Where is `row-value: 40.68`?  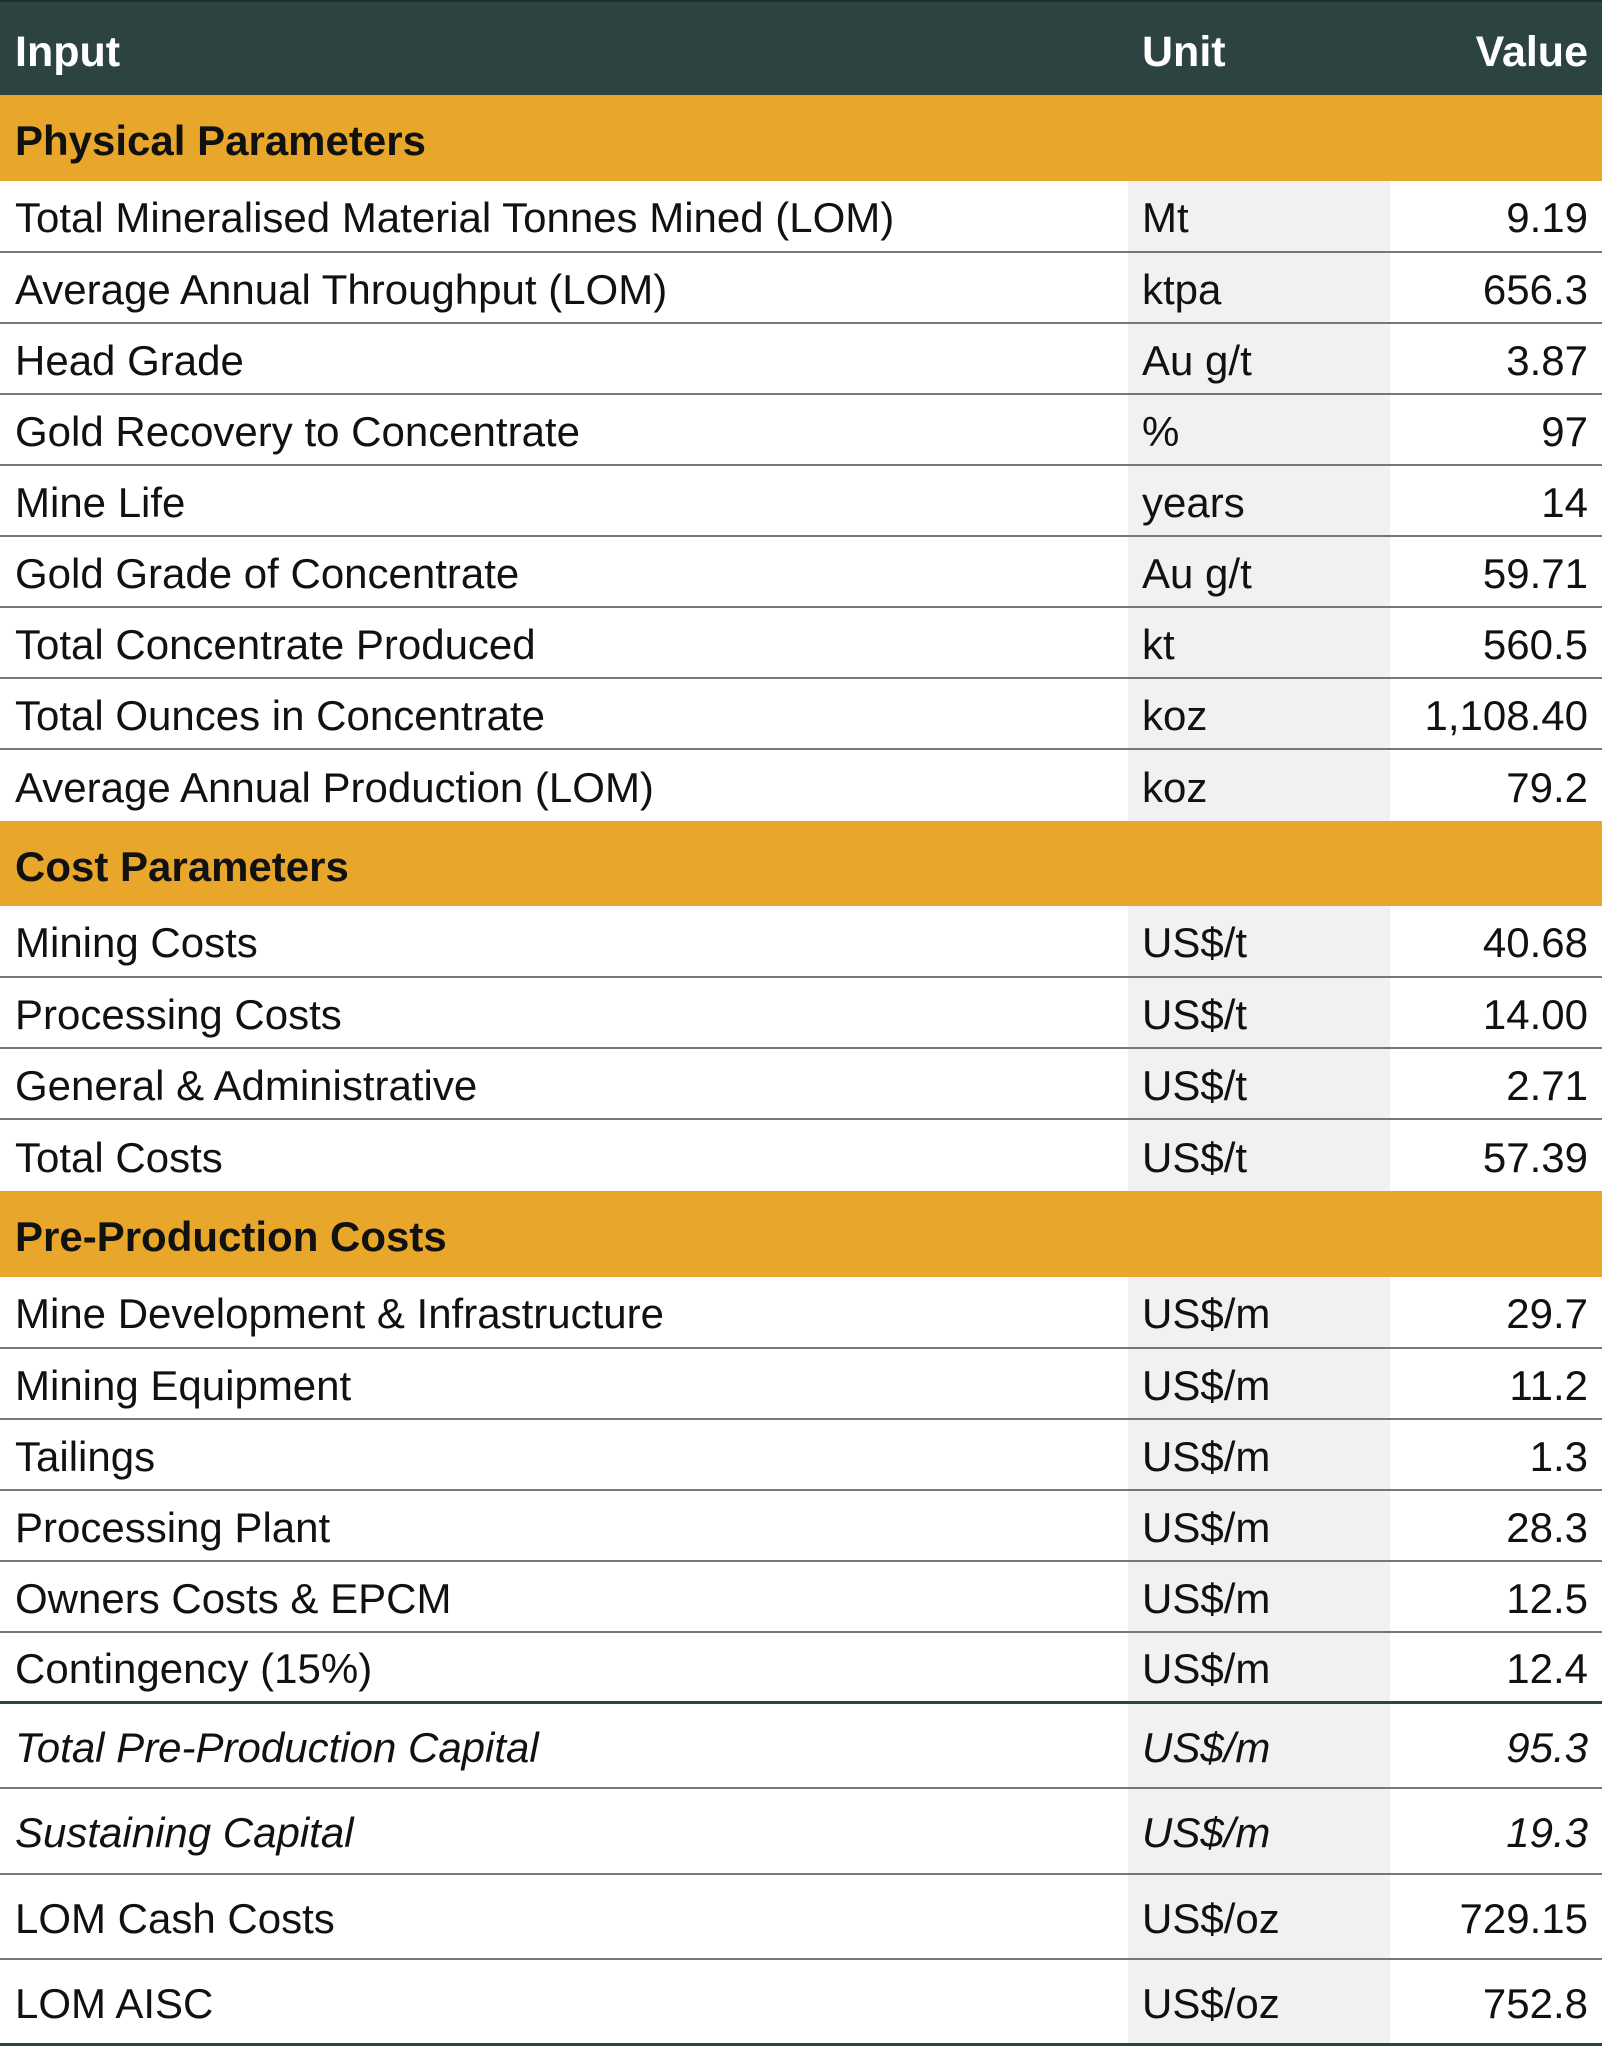 row-value: 40.68 is located at coordinates (1535, 942).